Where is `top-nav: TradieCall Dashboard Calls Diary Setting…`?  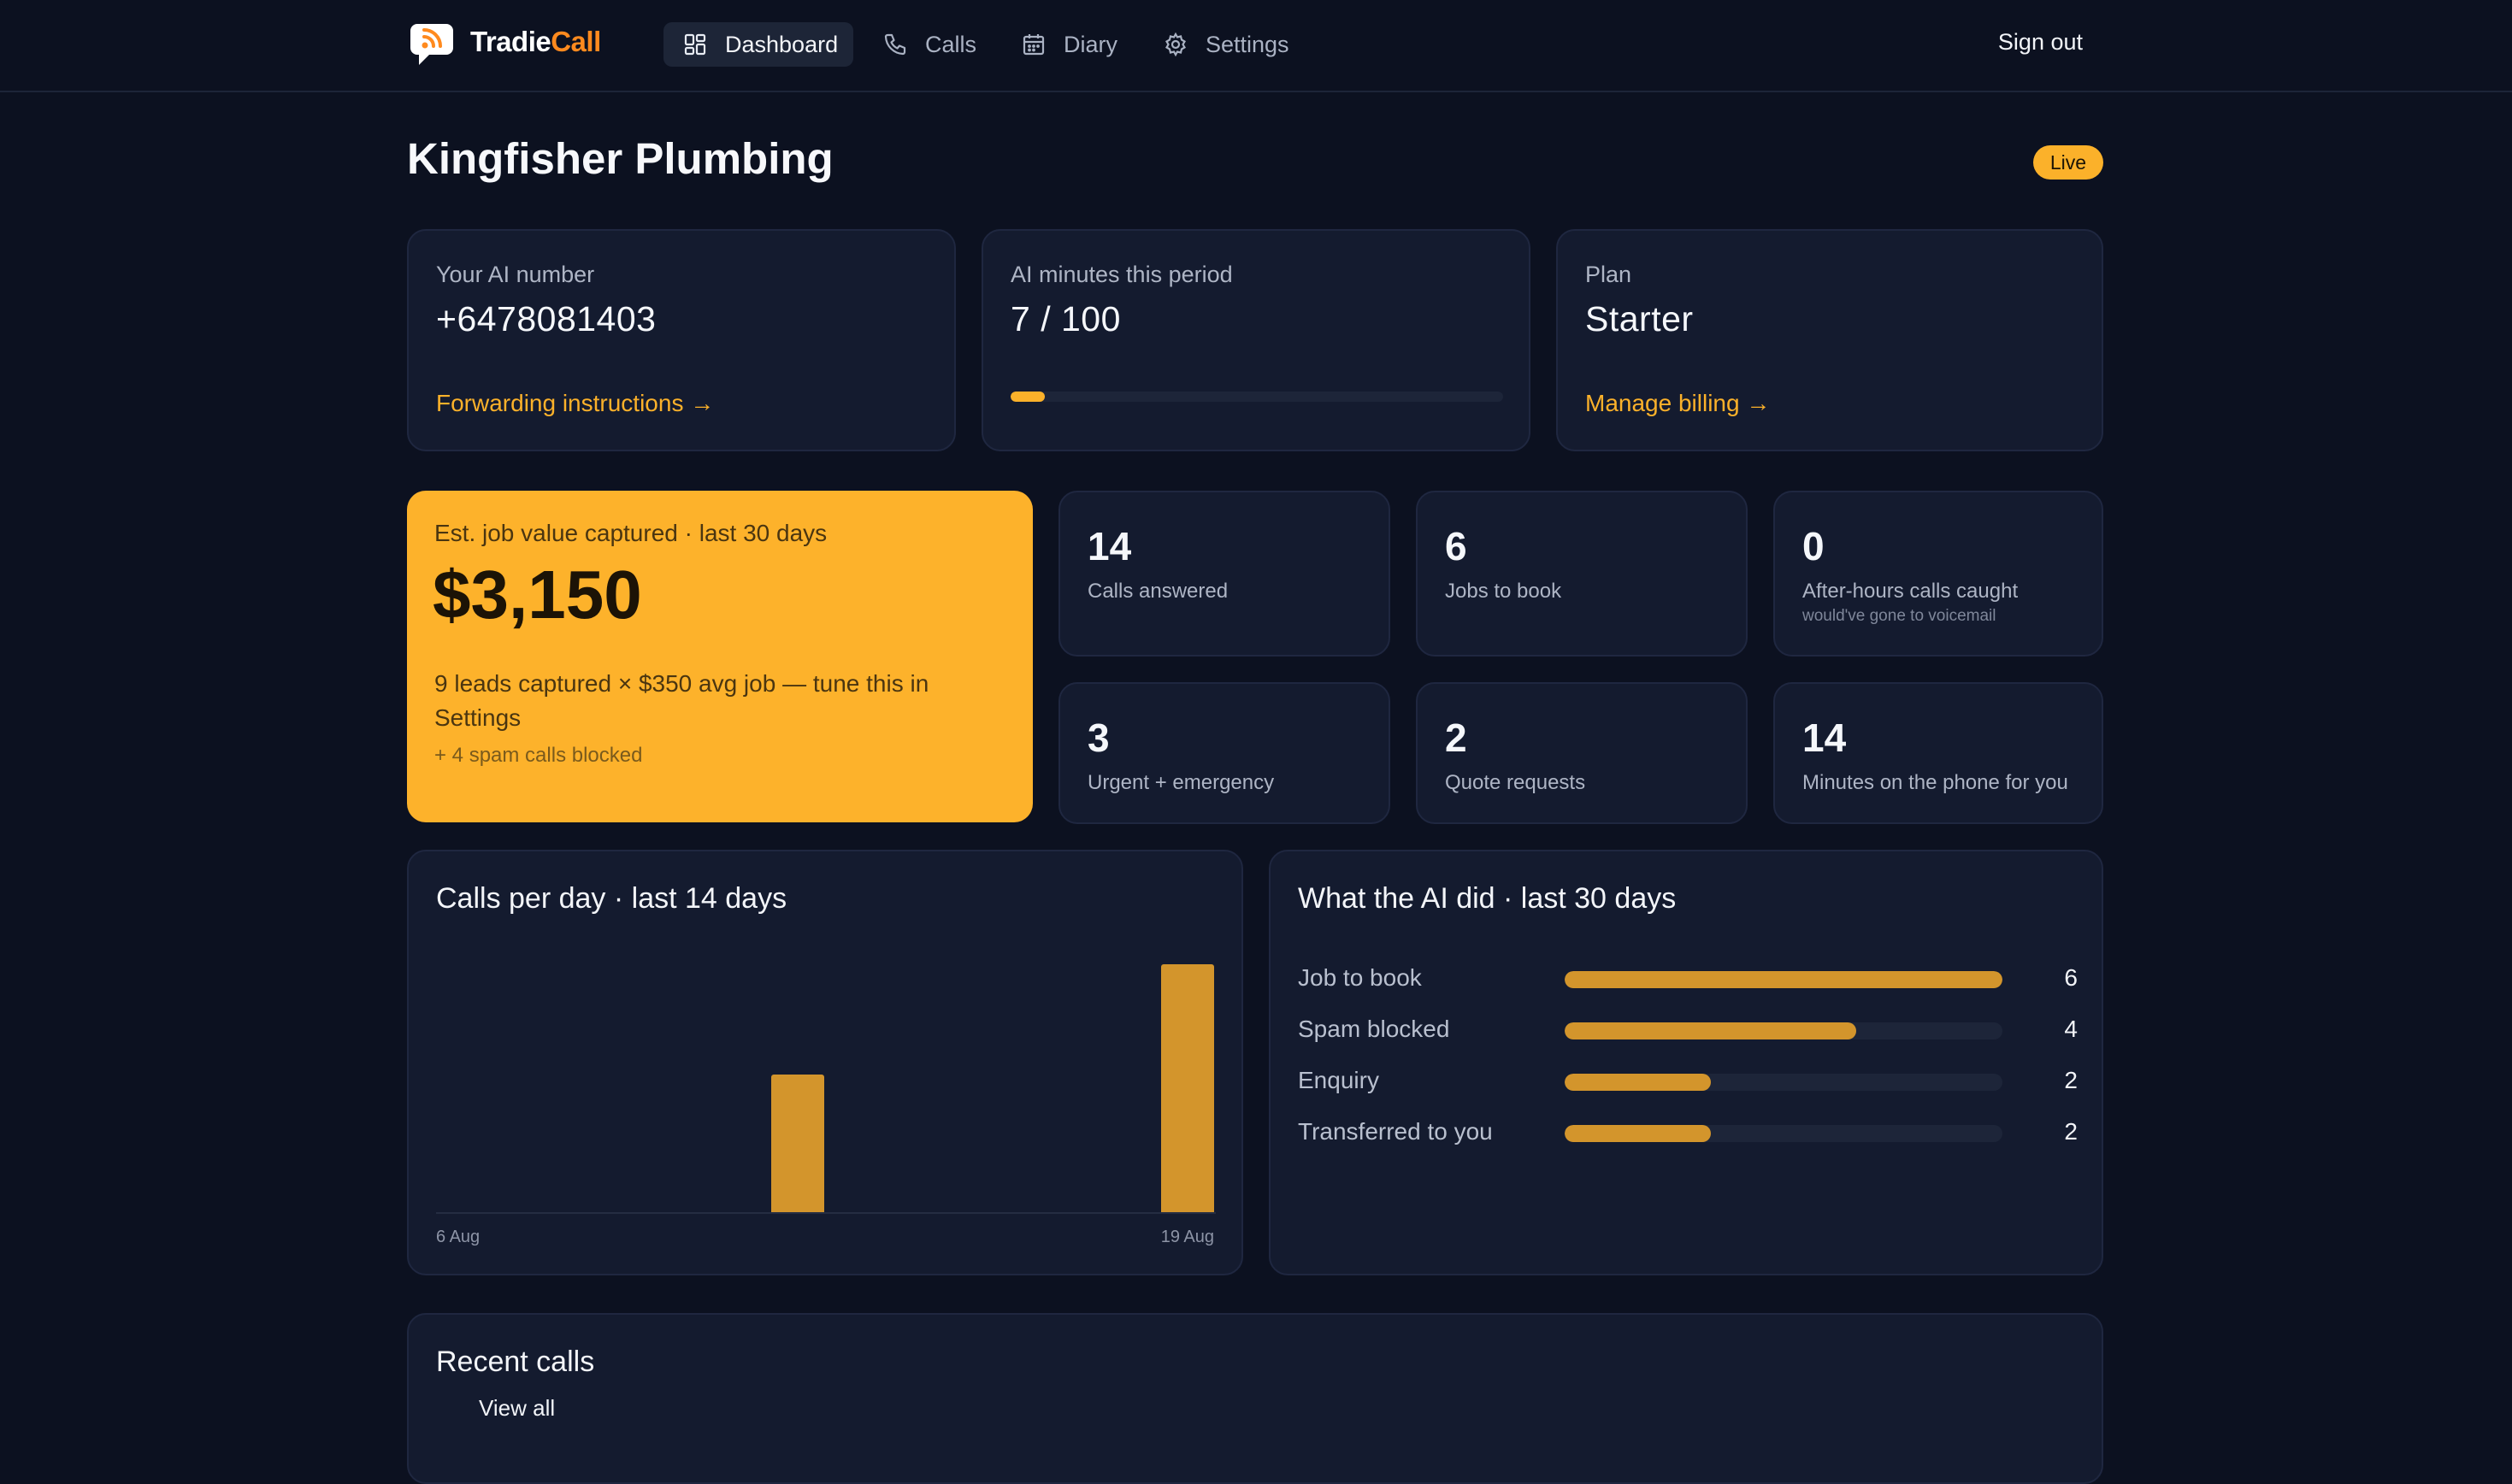
top-nav: TradieCall Dashboard Calls Diary Setting… is located at coordinates (1256, 46).